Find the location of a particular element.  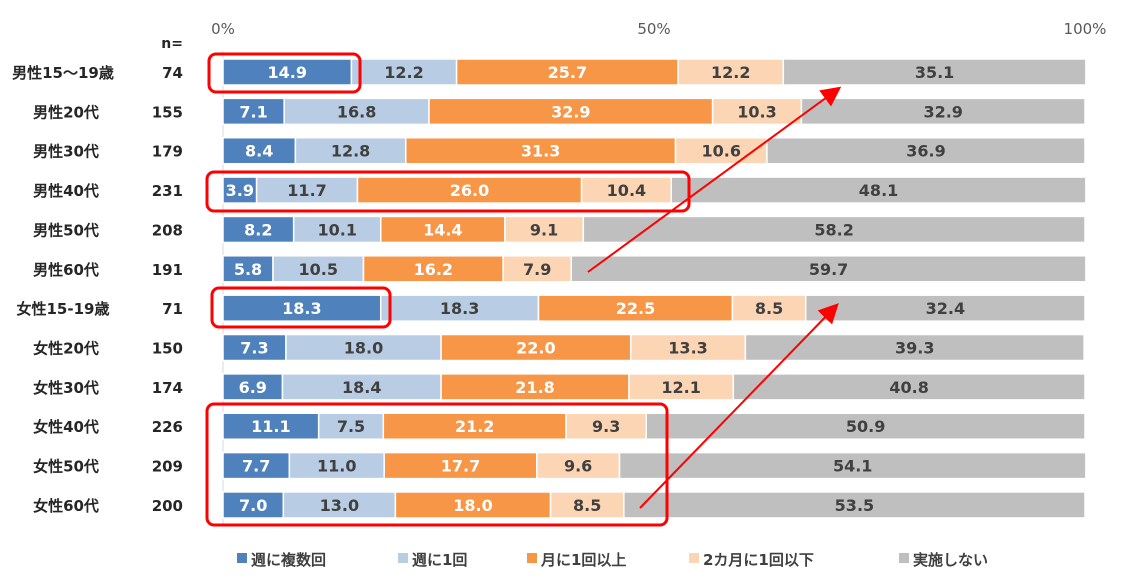

legend-label: 月に1回以上 is located at coordinates (583, 560).